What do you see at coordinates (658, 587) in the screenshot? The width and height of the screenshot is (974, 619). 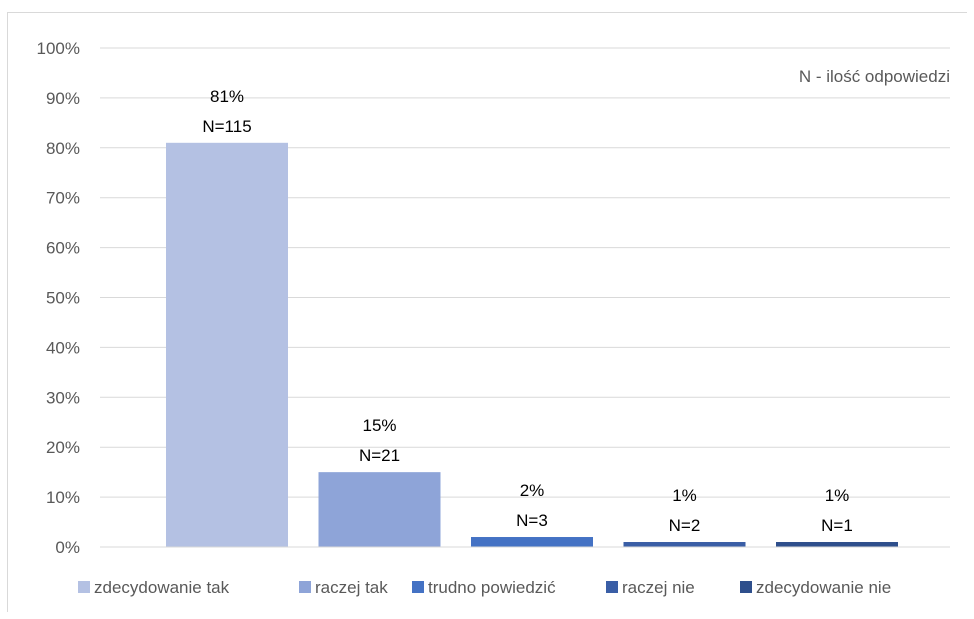 I see `legend-item-label: raczej nie` at bounding box center [658, 587].